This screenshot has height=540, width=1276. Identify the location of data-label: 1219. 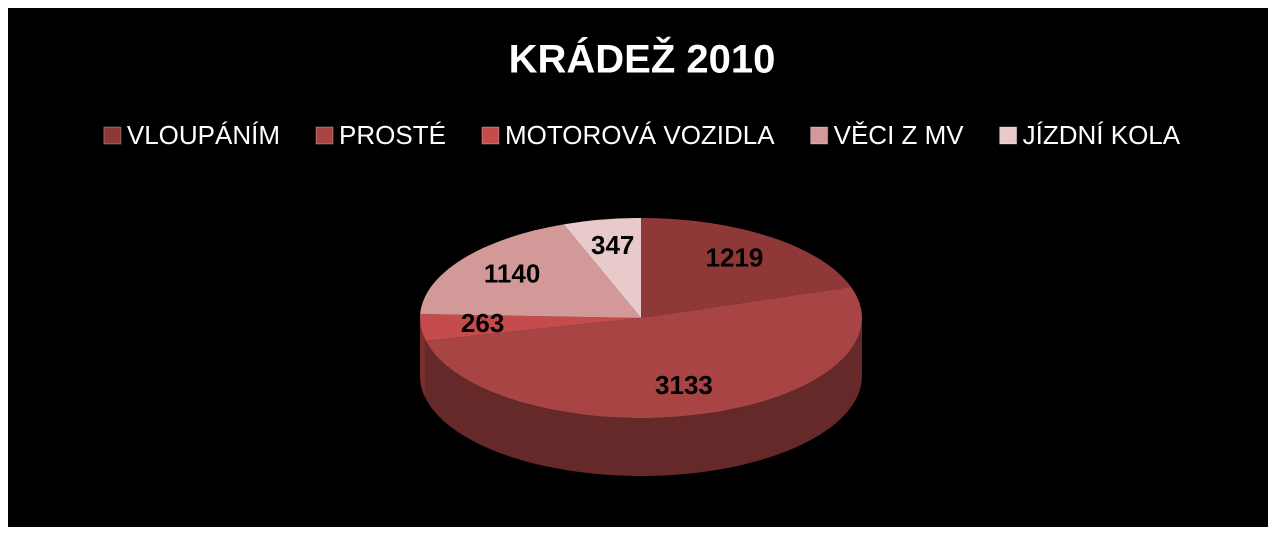
(735, 258).